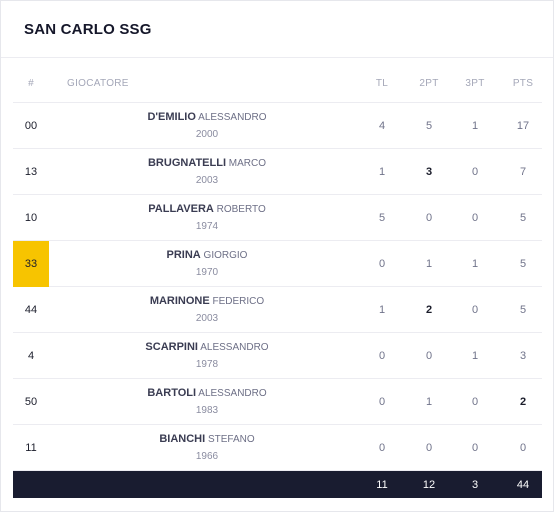  I want to click on table-row: 44 MARINONE FEDERICO 2003 1 2 0 5, so click(277, 310).